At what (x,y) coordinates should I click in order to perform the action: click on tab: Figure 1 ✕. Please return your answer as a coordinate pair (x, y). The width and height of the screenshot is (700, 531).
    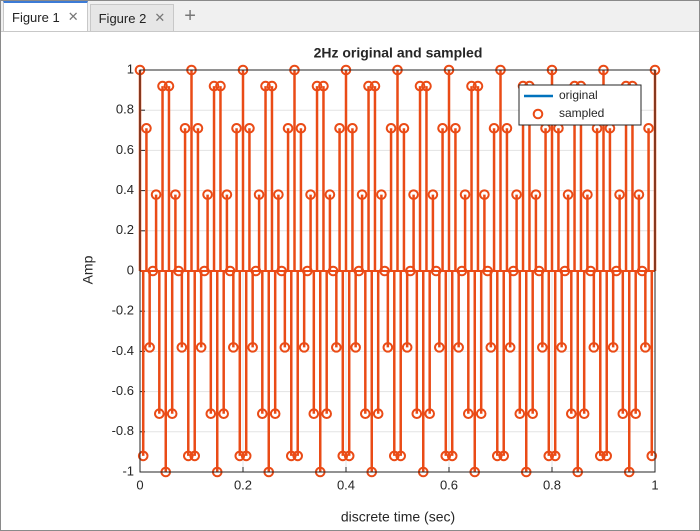
    Looking at the image, I should click on (45, 16).